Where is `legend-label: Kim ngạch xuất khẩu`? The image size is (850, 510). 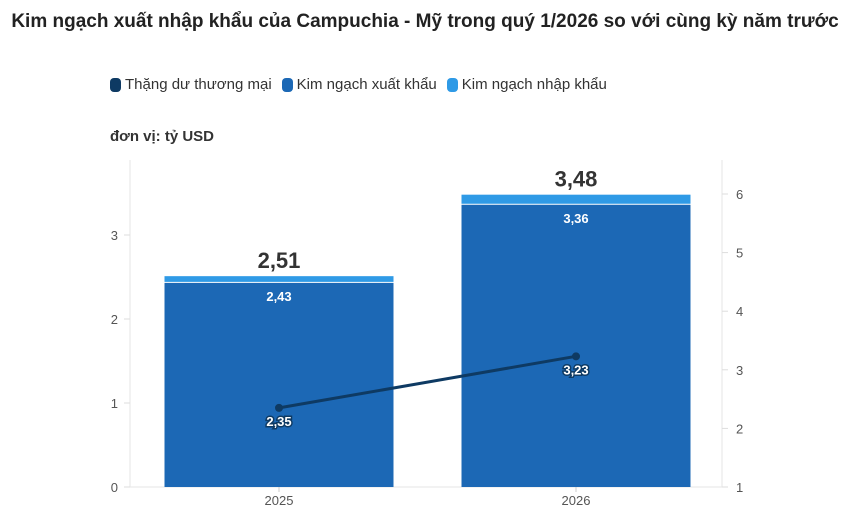
legend-label: Kim ngạch xuất khẩu is located at coordinates (366, 84).